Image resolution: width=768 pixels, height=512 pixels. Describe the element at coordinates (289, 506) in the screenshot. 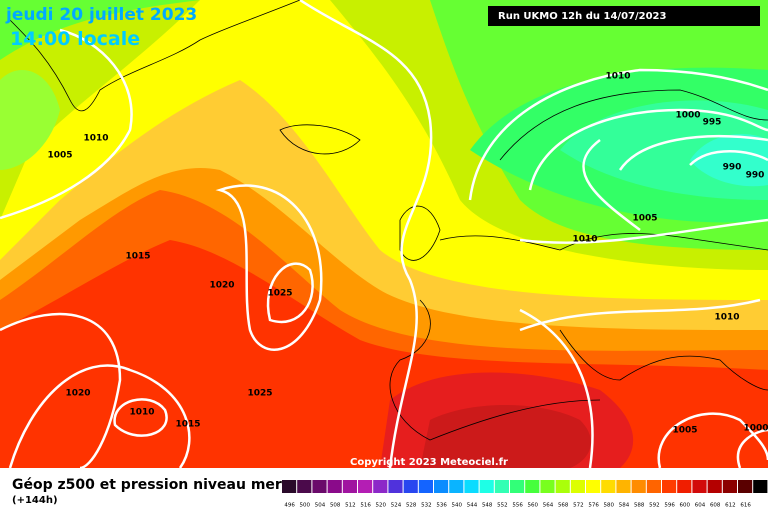

I see `scale-label: 496` at that location.